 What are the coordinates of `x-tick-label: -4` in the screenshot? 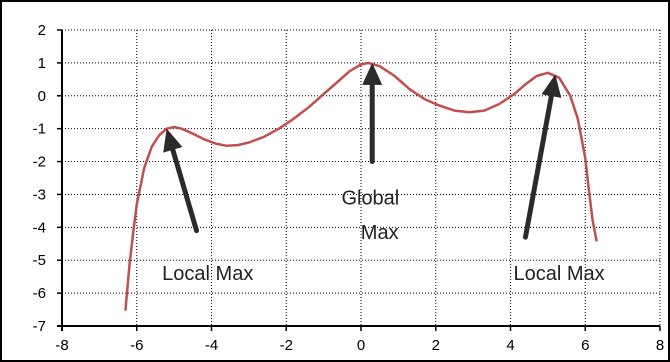 It's located at (211, 345).